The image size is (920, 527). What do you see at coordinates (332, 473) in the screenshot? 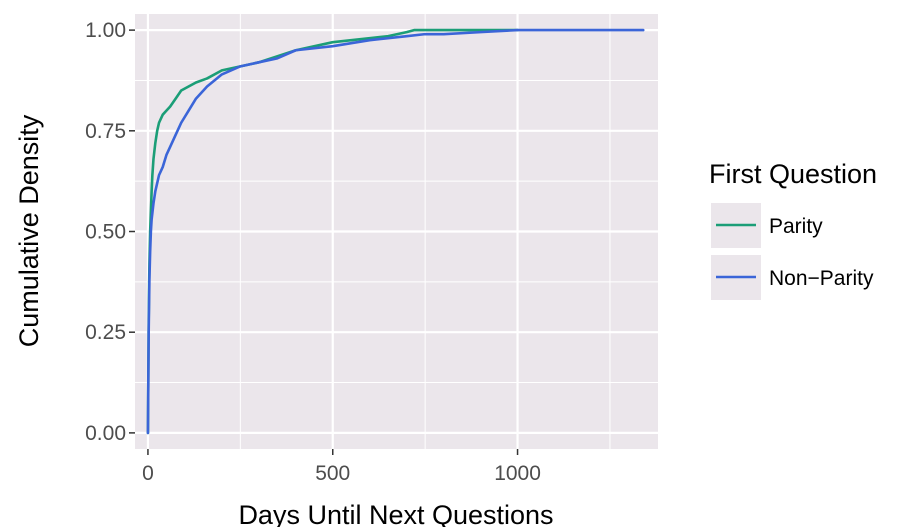
I see `x-tick-label: 500` at bounding box center [332, 473].